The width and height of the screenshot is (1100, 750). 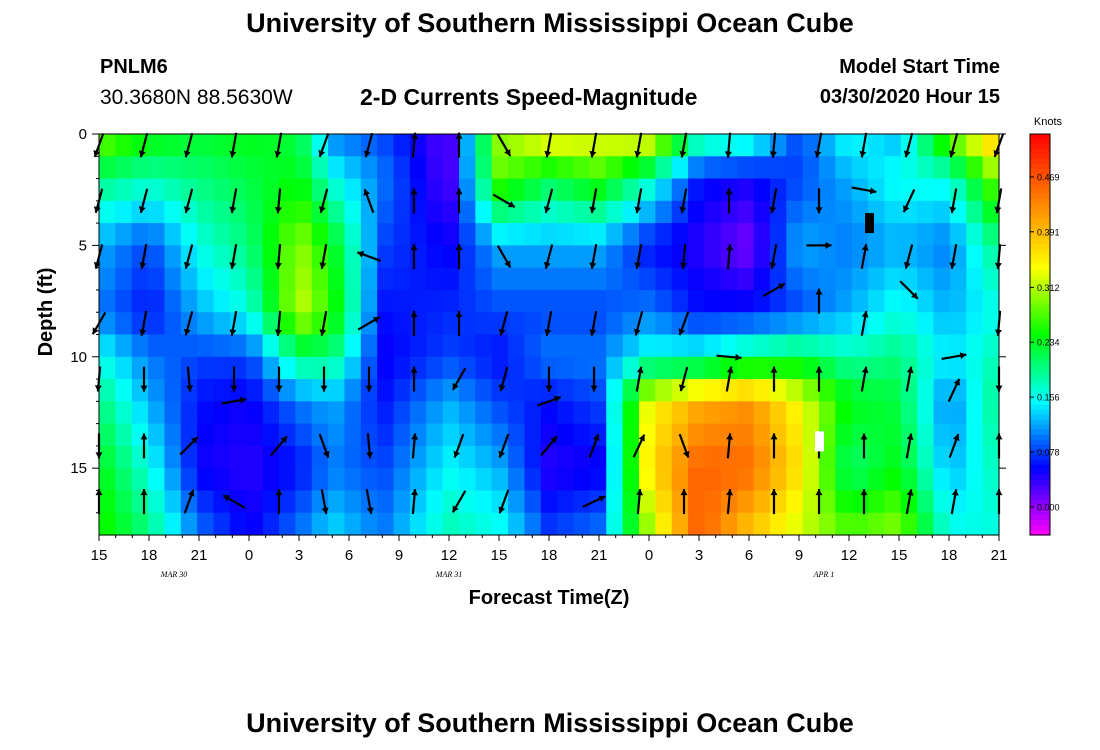 What do you see at coordinates (448, 574) in the screenshot?
I see `date-label: MAR 31` at bounding box center [448, 574].